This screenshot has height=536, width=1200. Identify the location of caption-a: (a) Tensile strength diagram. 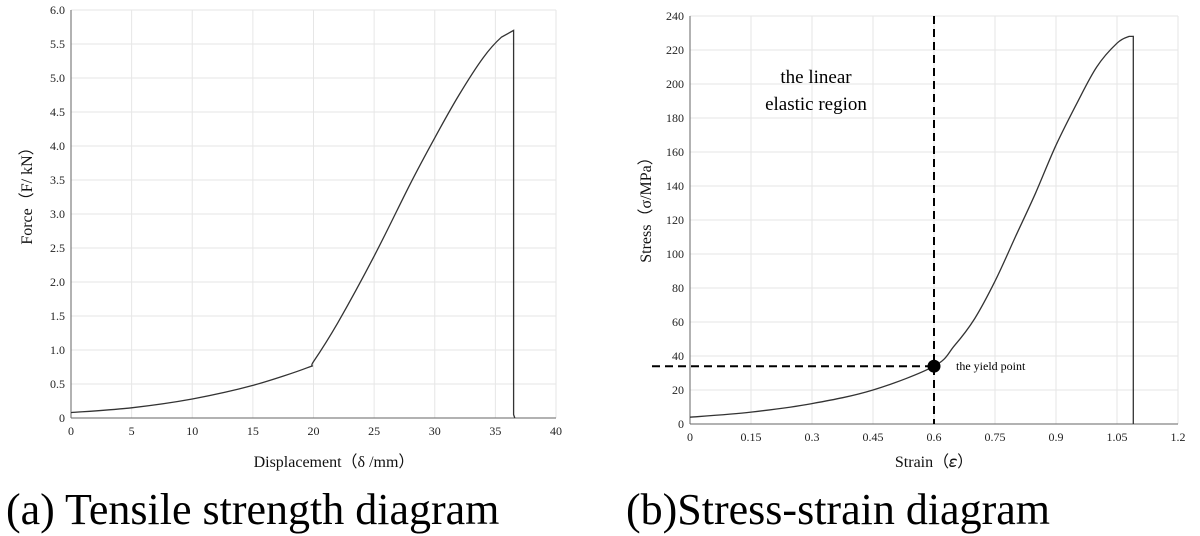
(252, 509).